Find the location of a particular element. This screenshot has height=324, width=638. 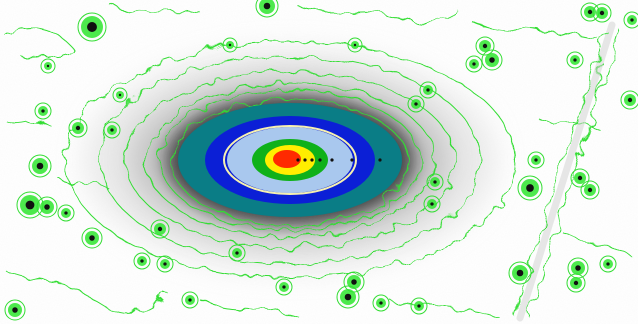

isophote-red is located at coordinates (287, 159).